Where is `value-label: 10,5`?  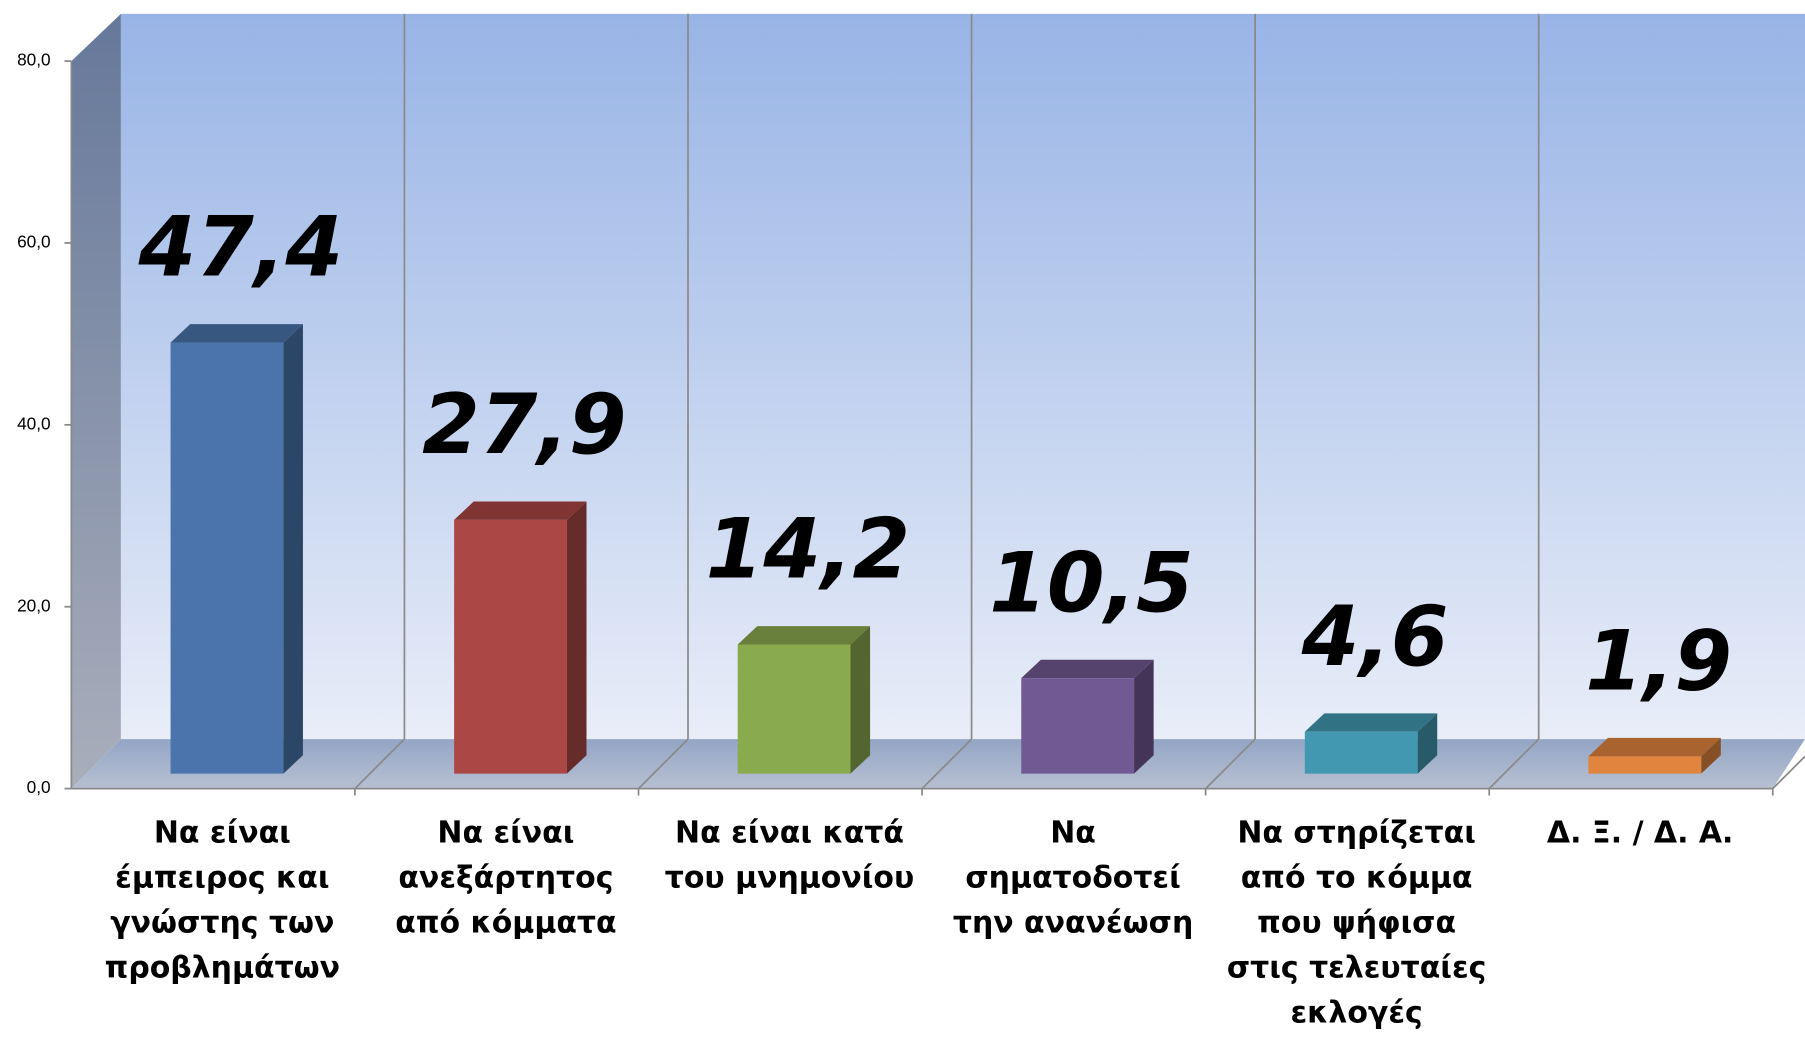
value-label: 10,5 is located at coordinates (1091, 582).